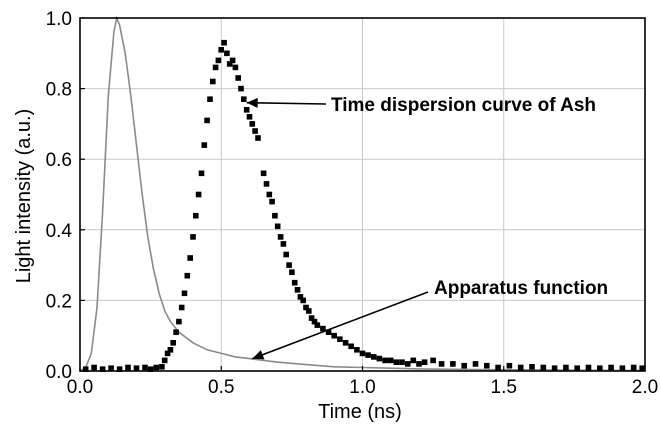  Describe the element at coordinates (221, 387) in the screenshot. I see `x-tick-label: 0.5` at that location.